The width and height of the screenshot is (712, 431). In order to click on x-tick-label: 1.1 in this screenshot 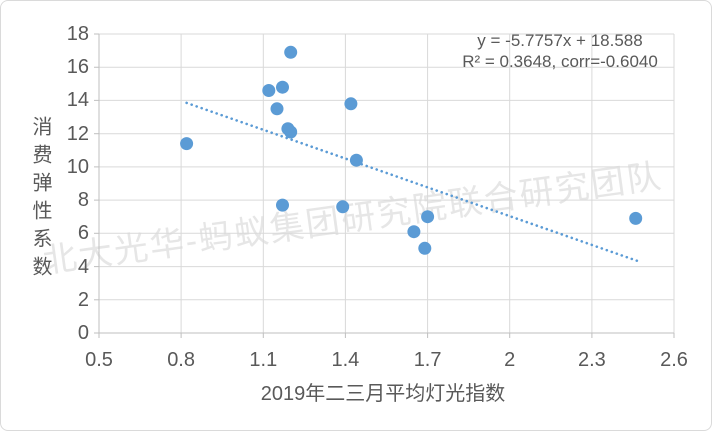, I will do `click(263, 360)`.